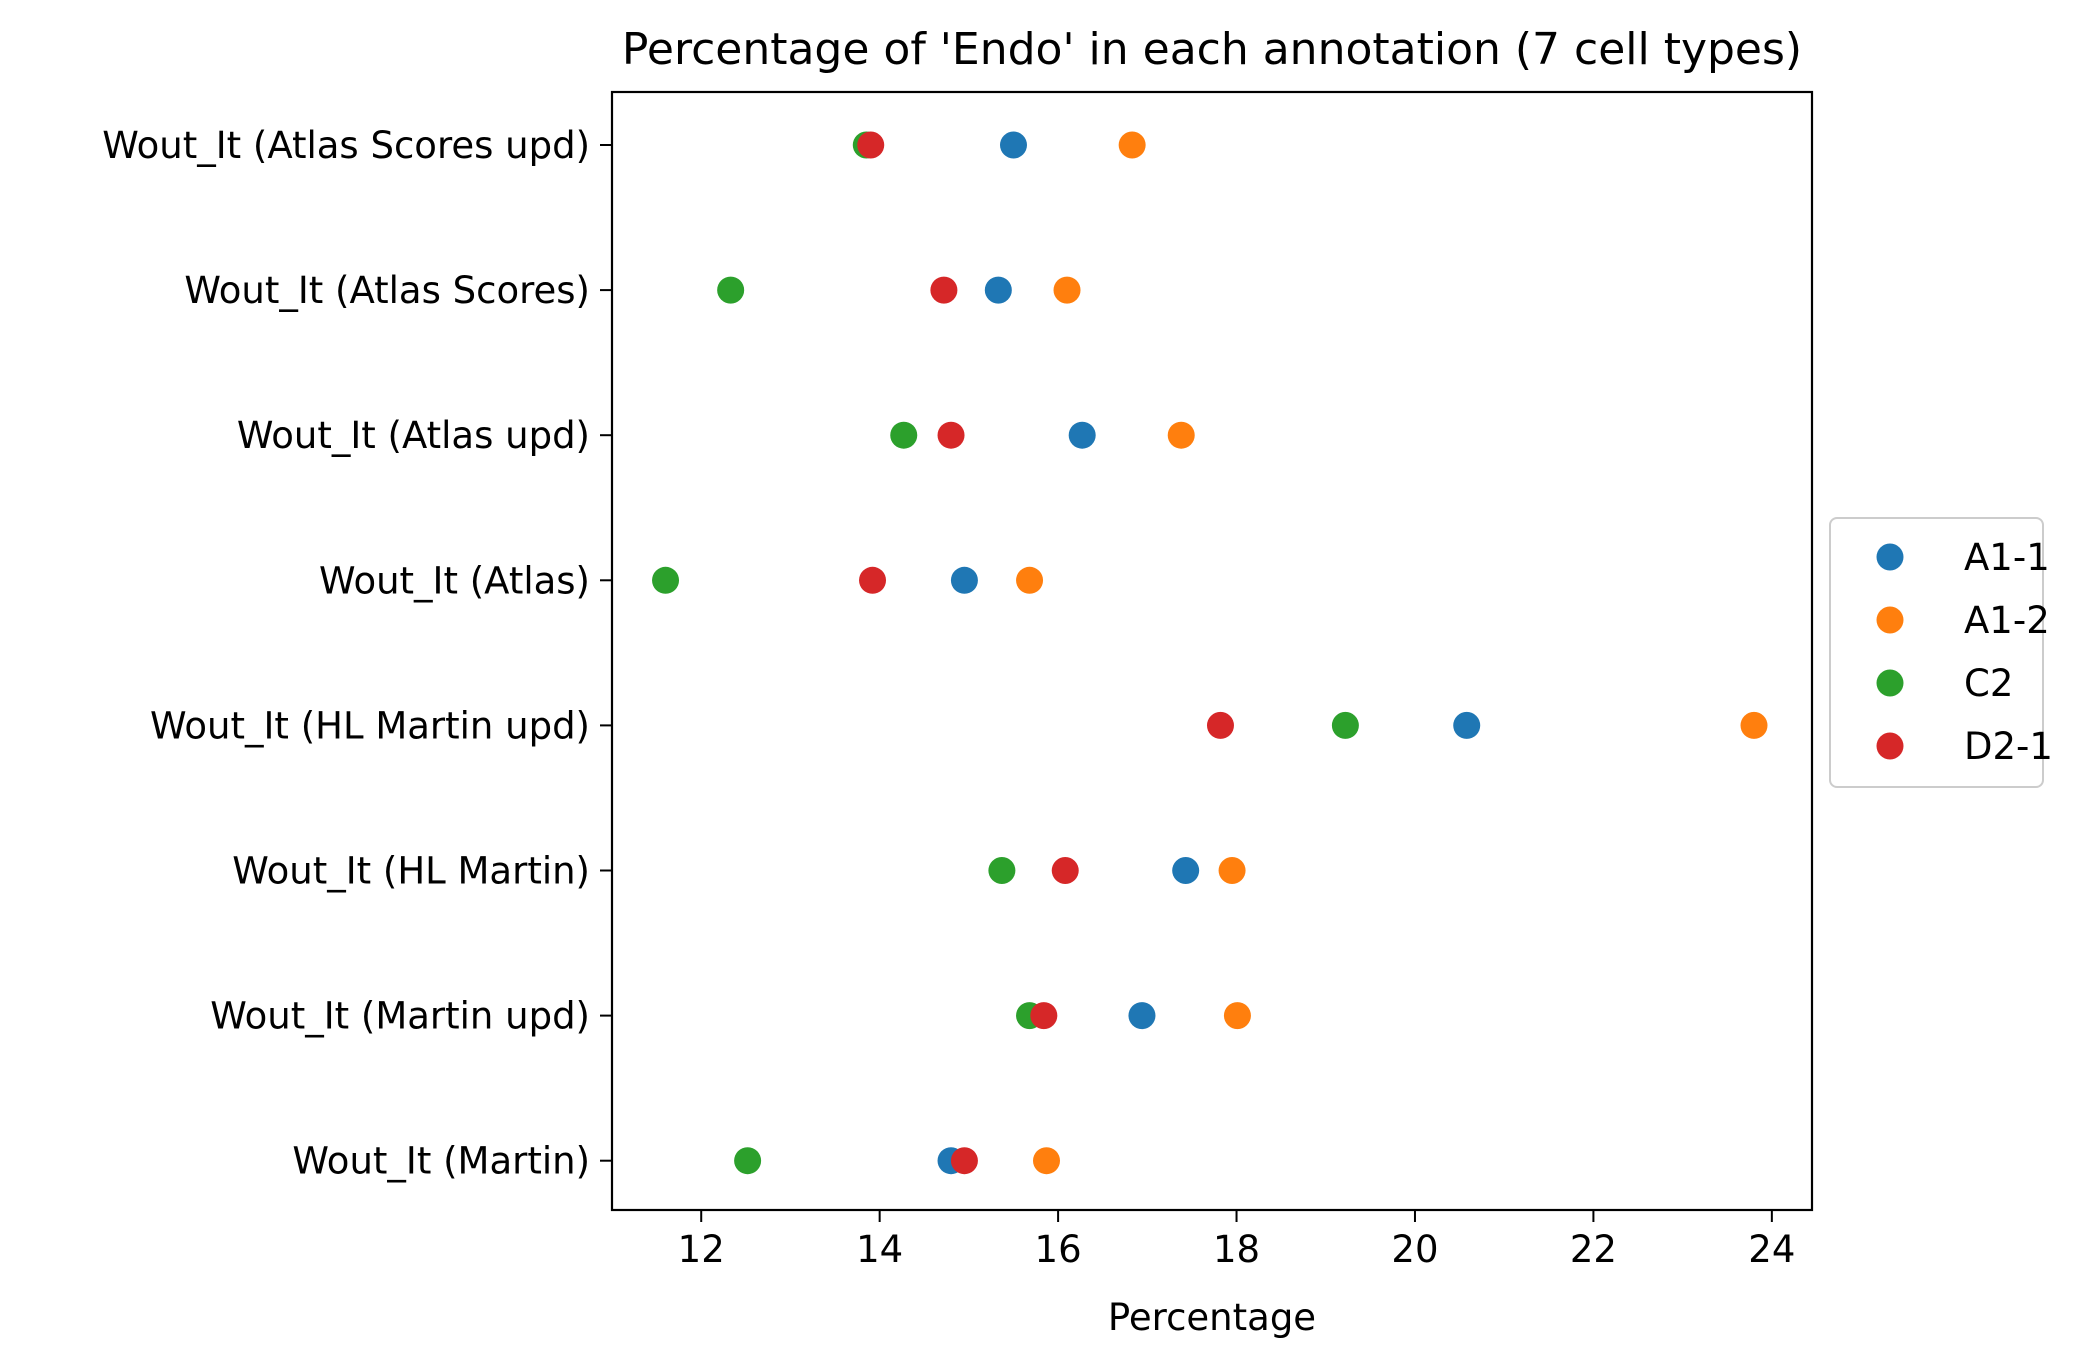 This screenshot has height=1366, width=2099. Describe the element at coordinates (441, 1161) in the screenshot. I see `y-tick-label: Wout_It (Martin)` at that location.